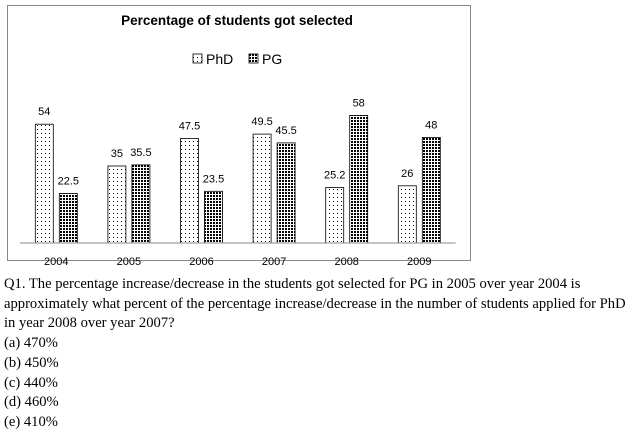 The height and width of the screenshot is (433, 635). I want to click on legend-label: PhD, so click(219, 59).